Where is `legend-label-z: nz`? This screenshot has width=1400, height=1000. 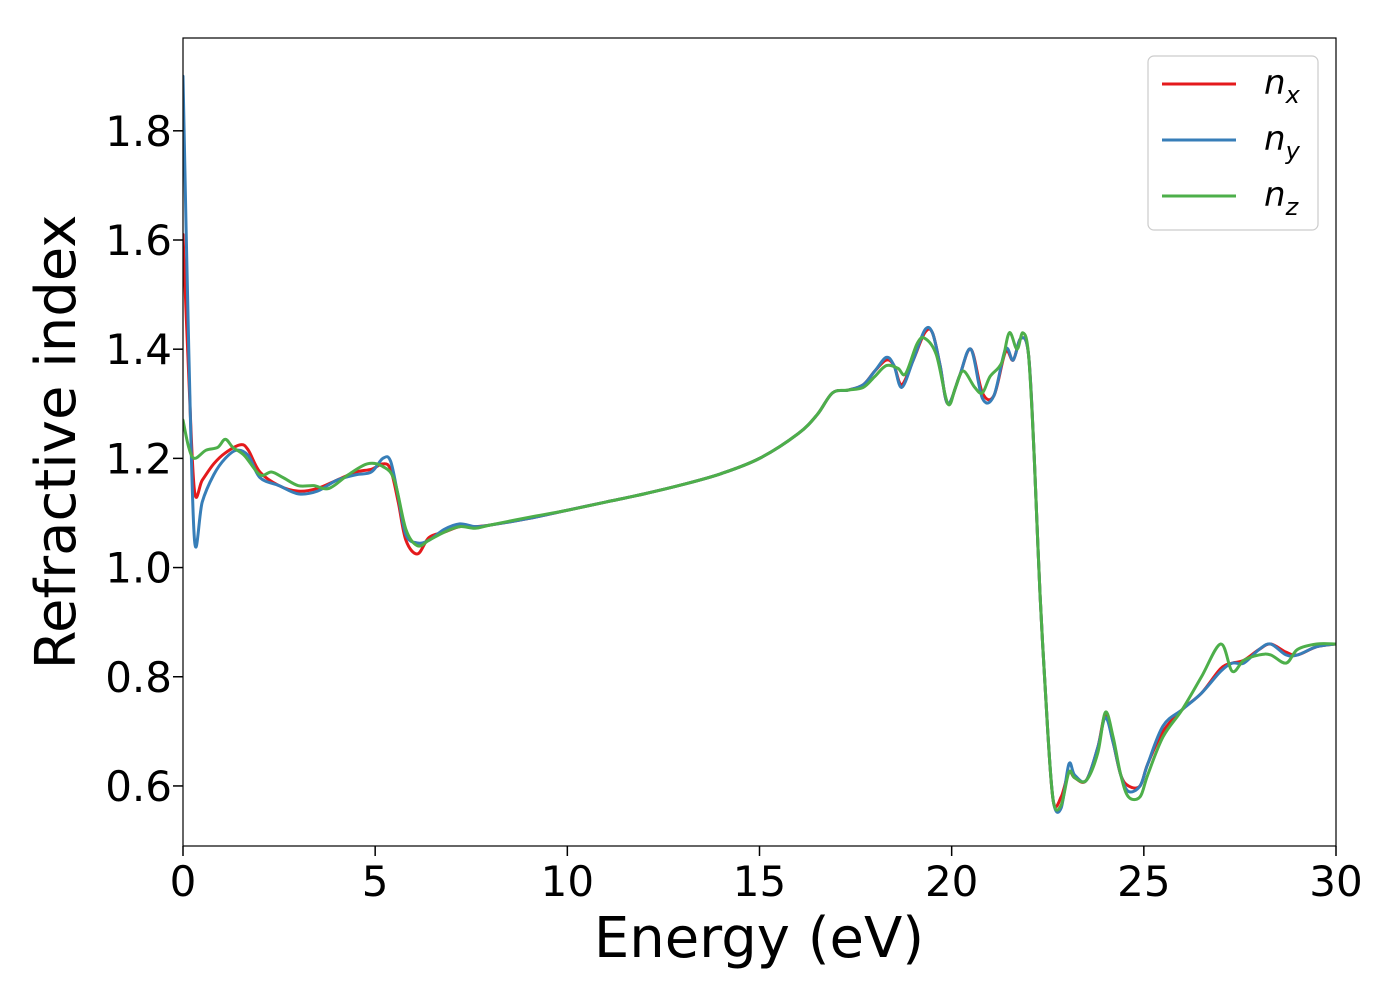
legend-label-z: nz is located at coordinates (1282, 198).